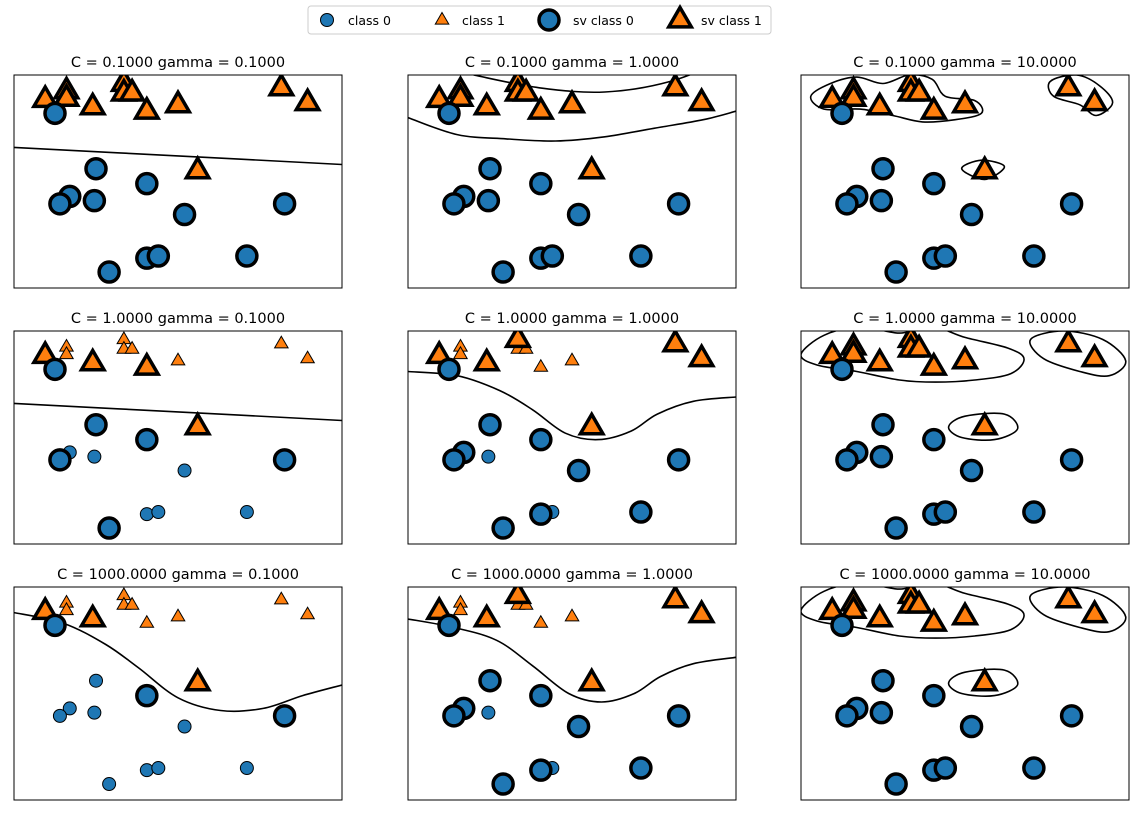  Describe the element at coordinates (572, 319) in the screenshot. I see `subplot-title: C = 1.0000 gamma = 1.0000` at that location.